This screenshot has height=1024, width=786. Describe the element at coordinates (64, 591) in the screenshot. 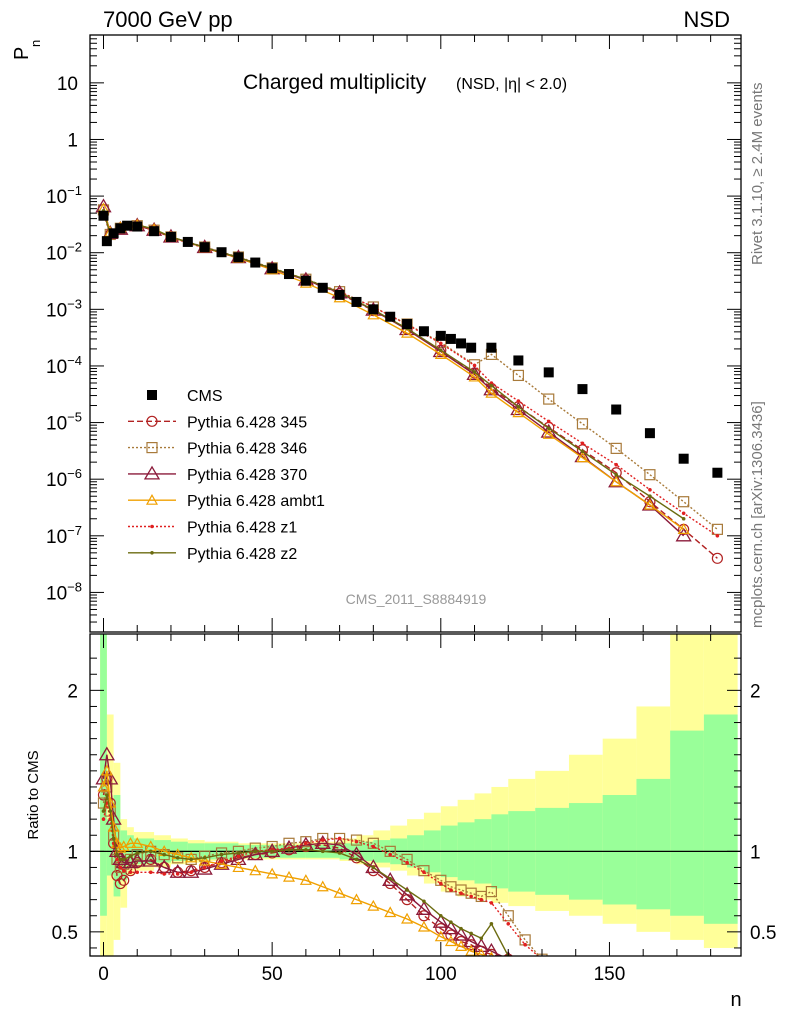

I see `y-tick-label: 10⁻⁸` at that location.